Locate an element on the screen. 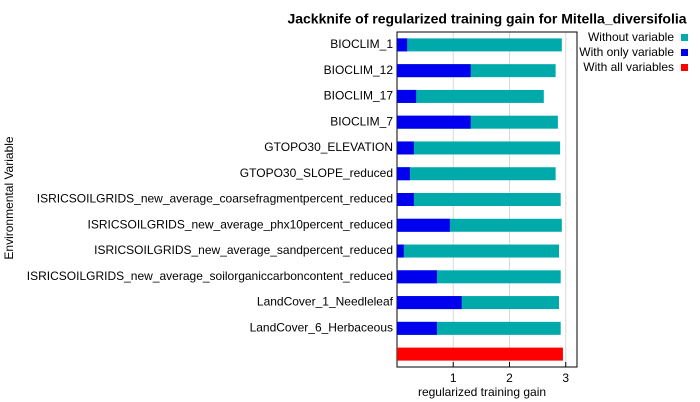 Image resolution: width=700 pixels, height=402 pixels. x-axis-label: regularized training gain is located at coordinates (482, 392).